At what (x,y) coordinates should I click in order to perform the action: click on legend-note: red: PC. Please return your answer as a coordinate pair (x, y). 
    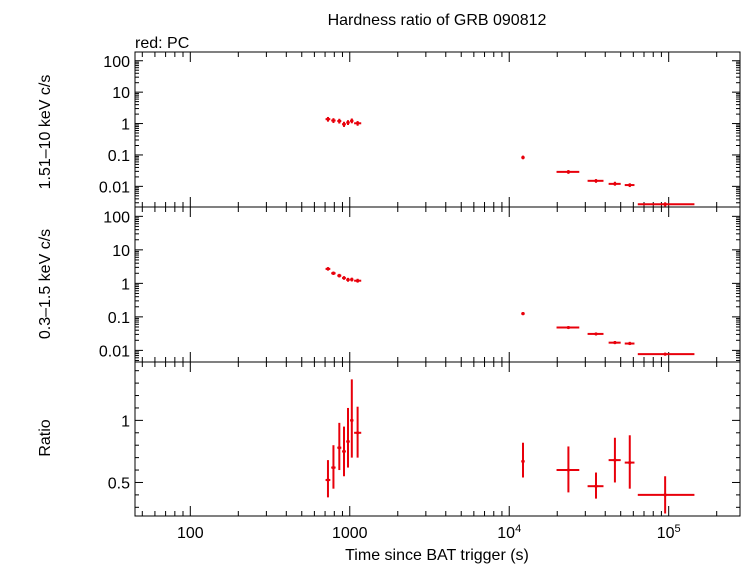
    Looking at the image, I should click on (162, 43).